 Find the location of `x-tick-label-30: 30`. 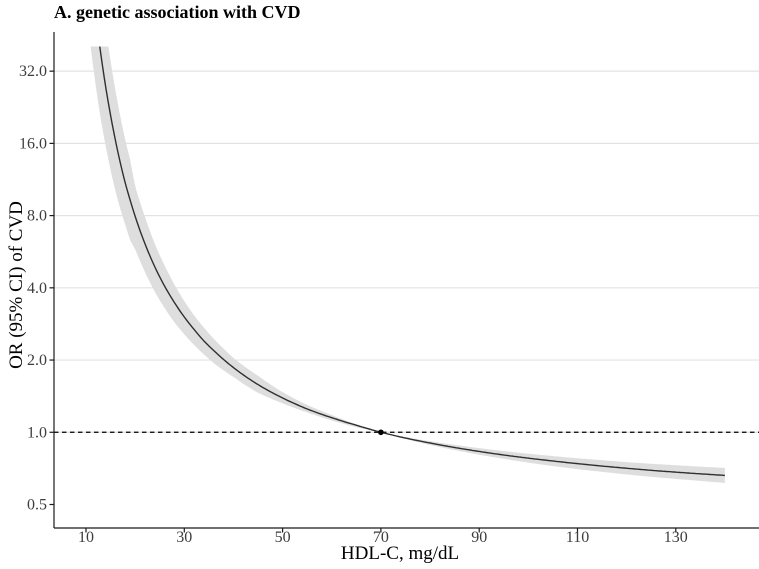

x-tick-label-30: 30 is located at coordinates (184, 537).